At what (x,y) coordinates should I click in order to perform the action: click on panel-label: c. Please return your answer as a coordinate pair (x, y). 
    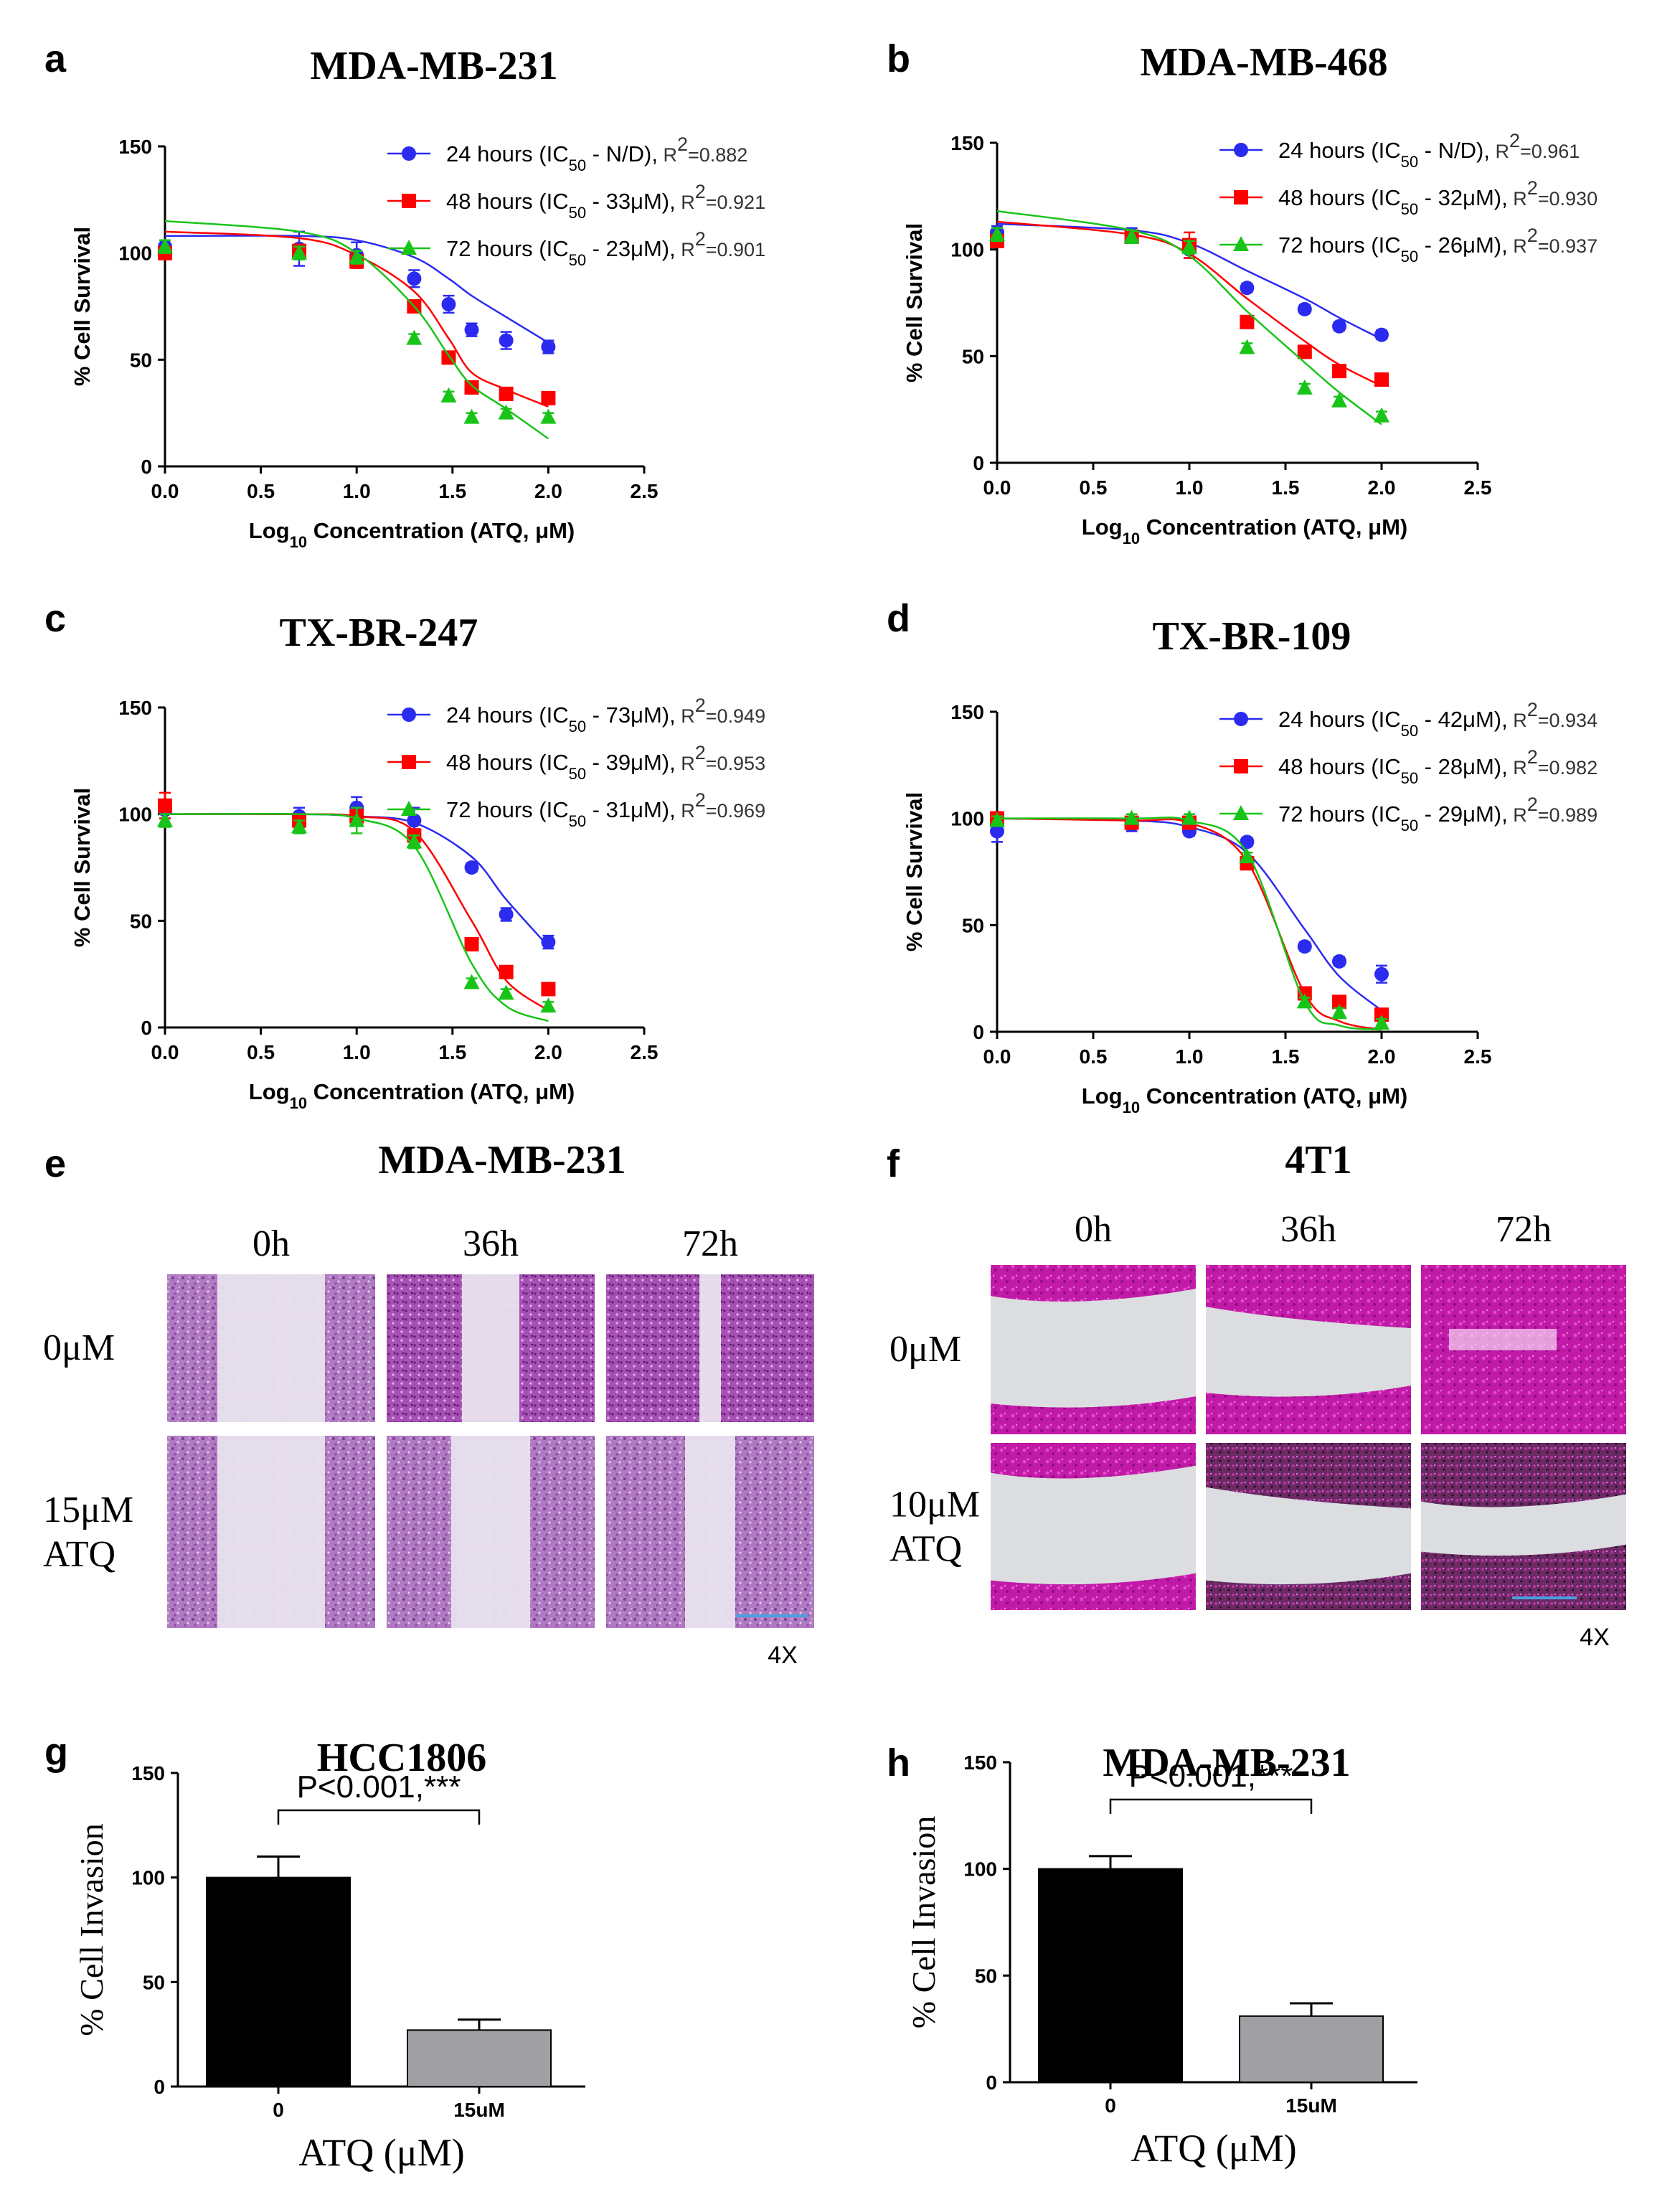
    Looking at the image, I should click on (55, 618).